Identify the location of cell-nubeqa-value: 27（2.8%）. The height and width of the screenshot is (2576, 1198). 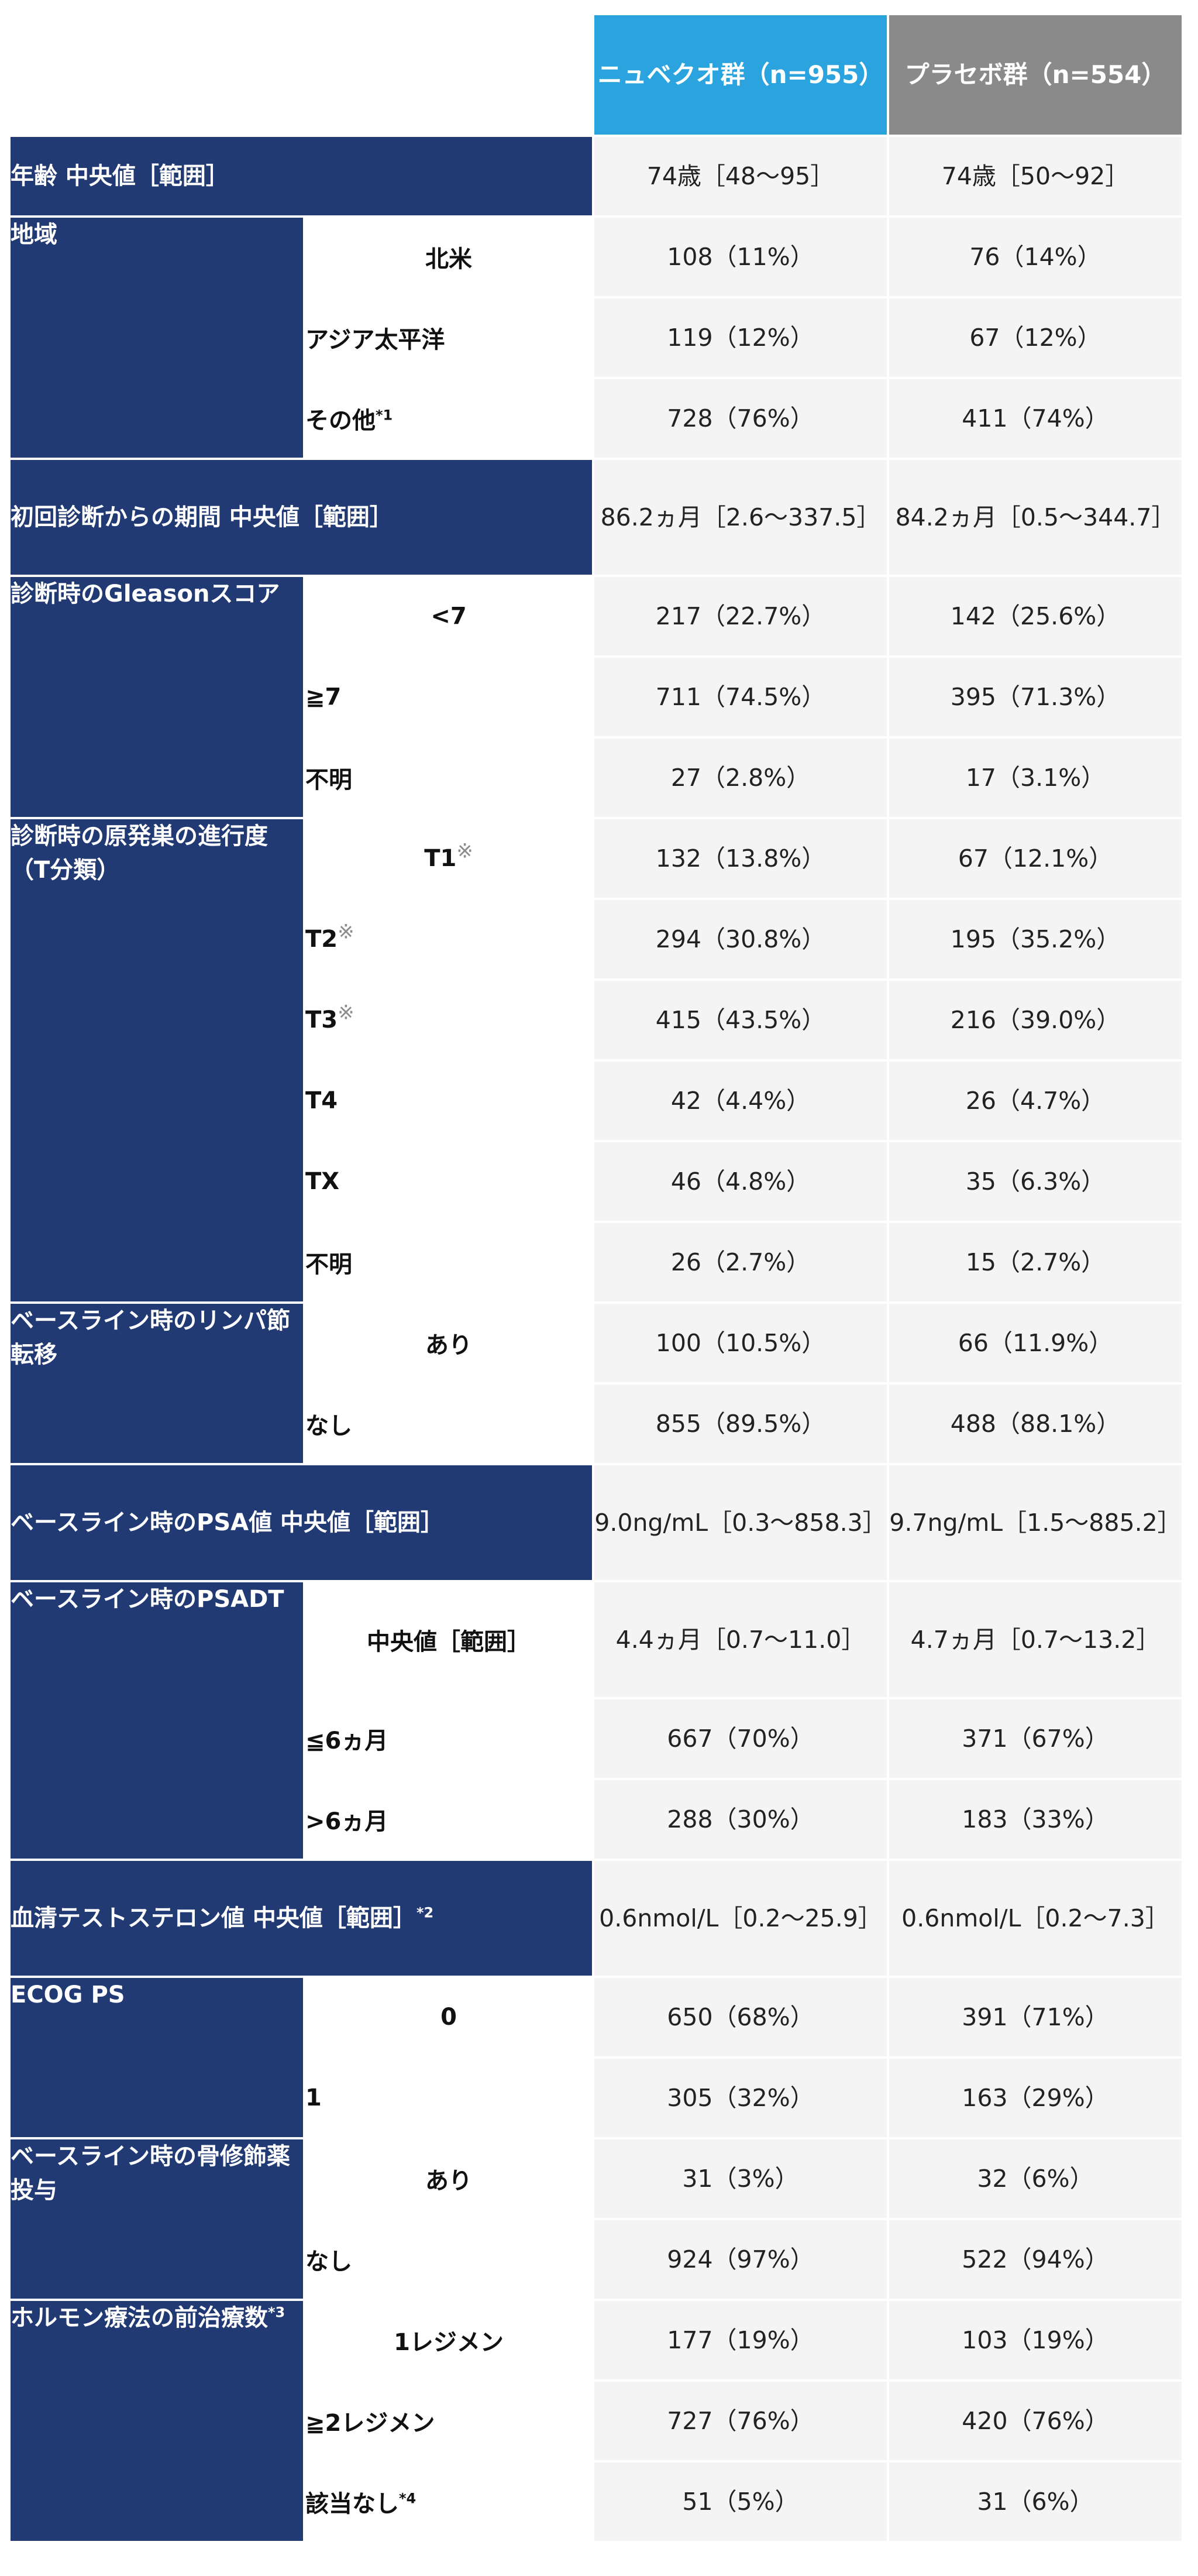
(740, 778).